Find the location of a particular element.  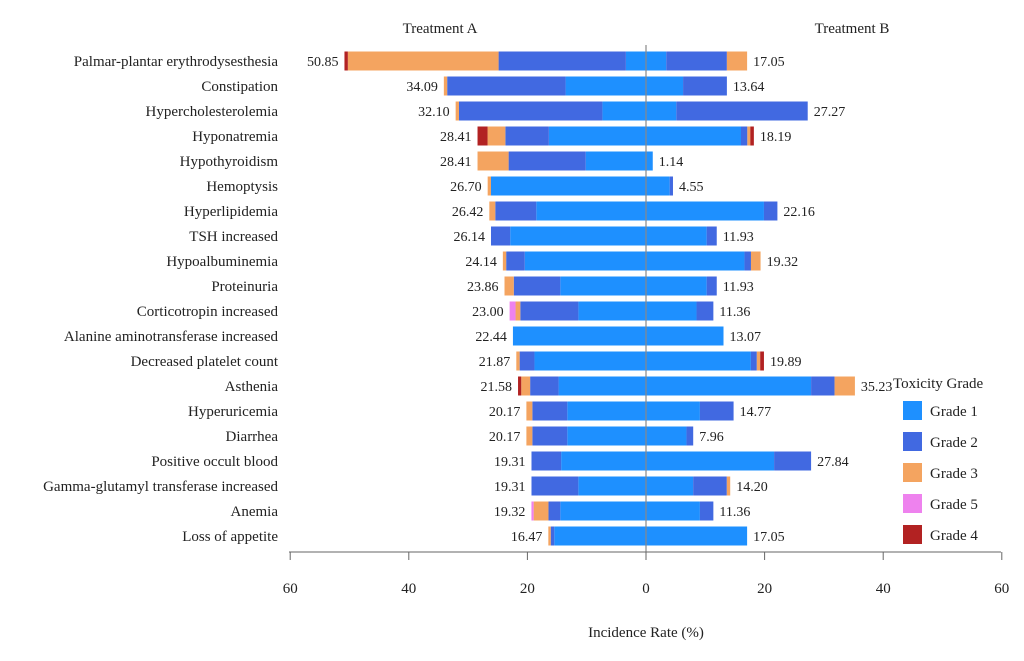

data-label-treatment-b: 19.89 is located at coordinates (786, 362).